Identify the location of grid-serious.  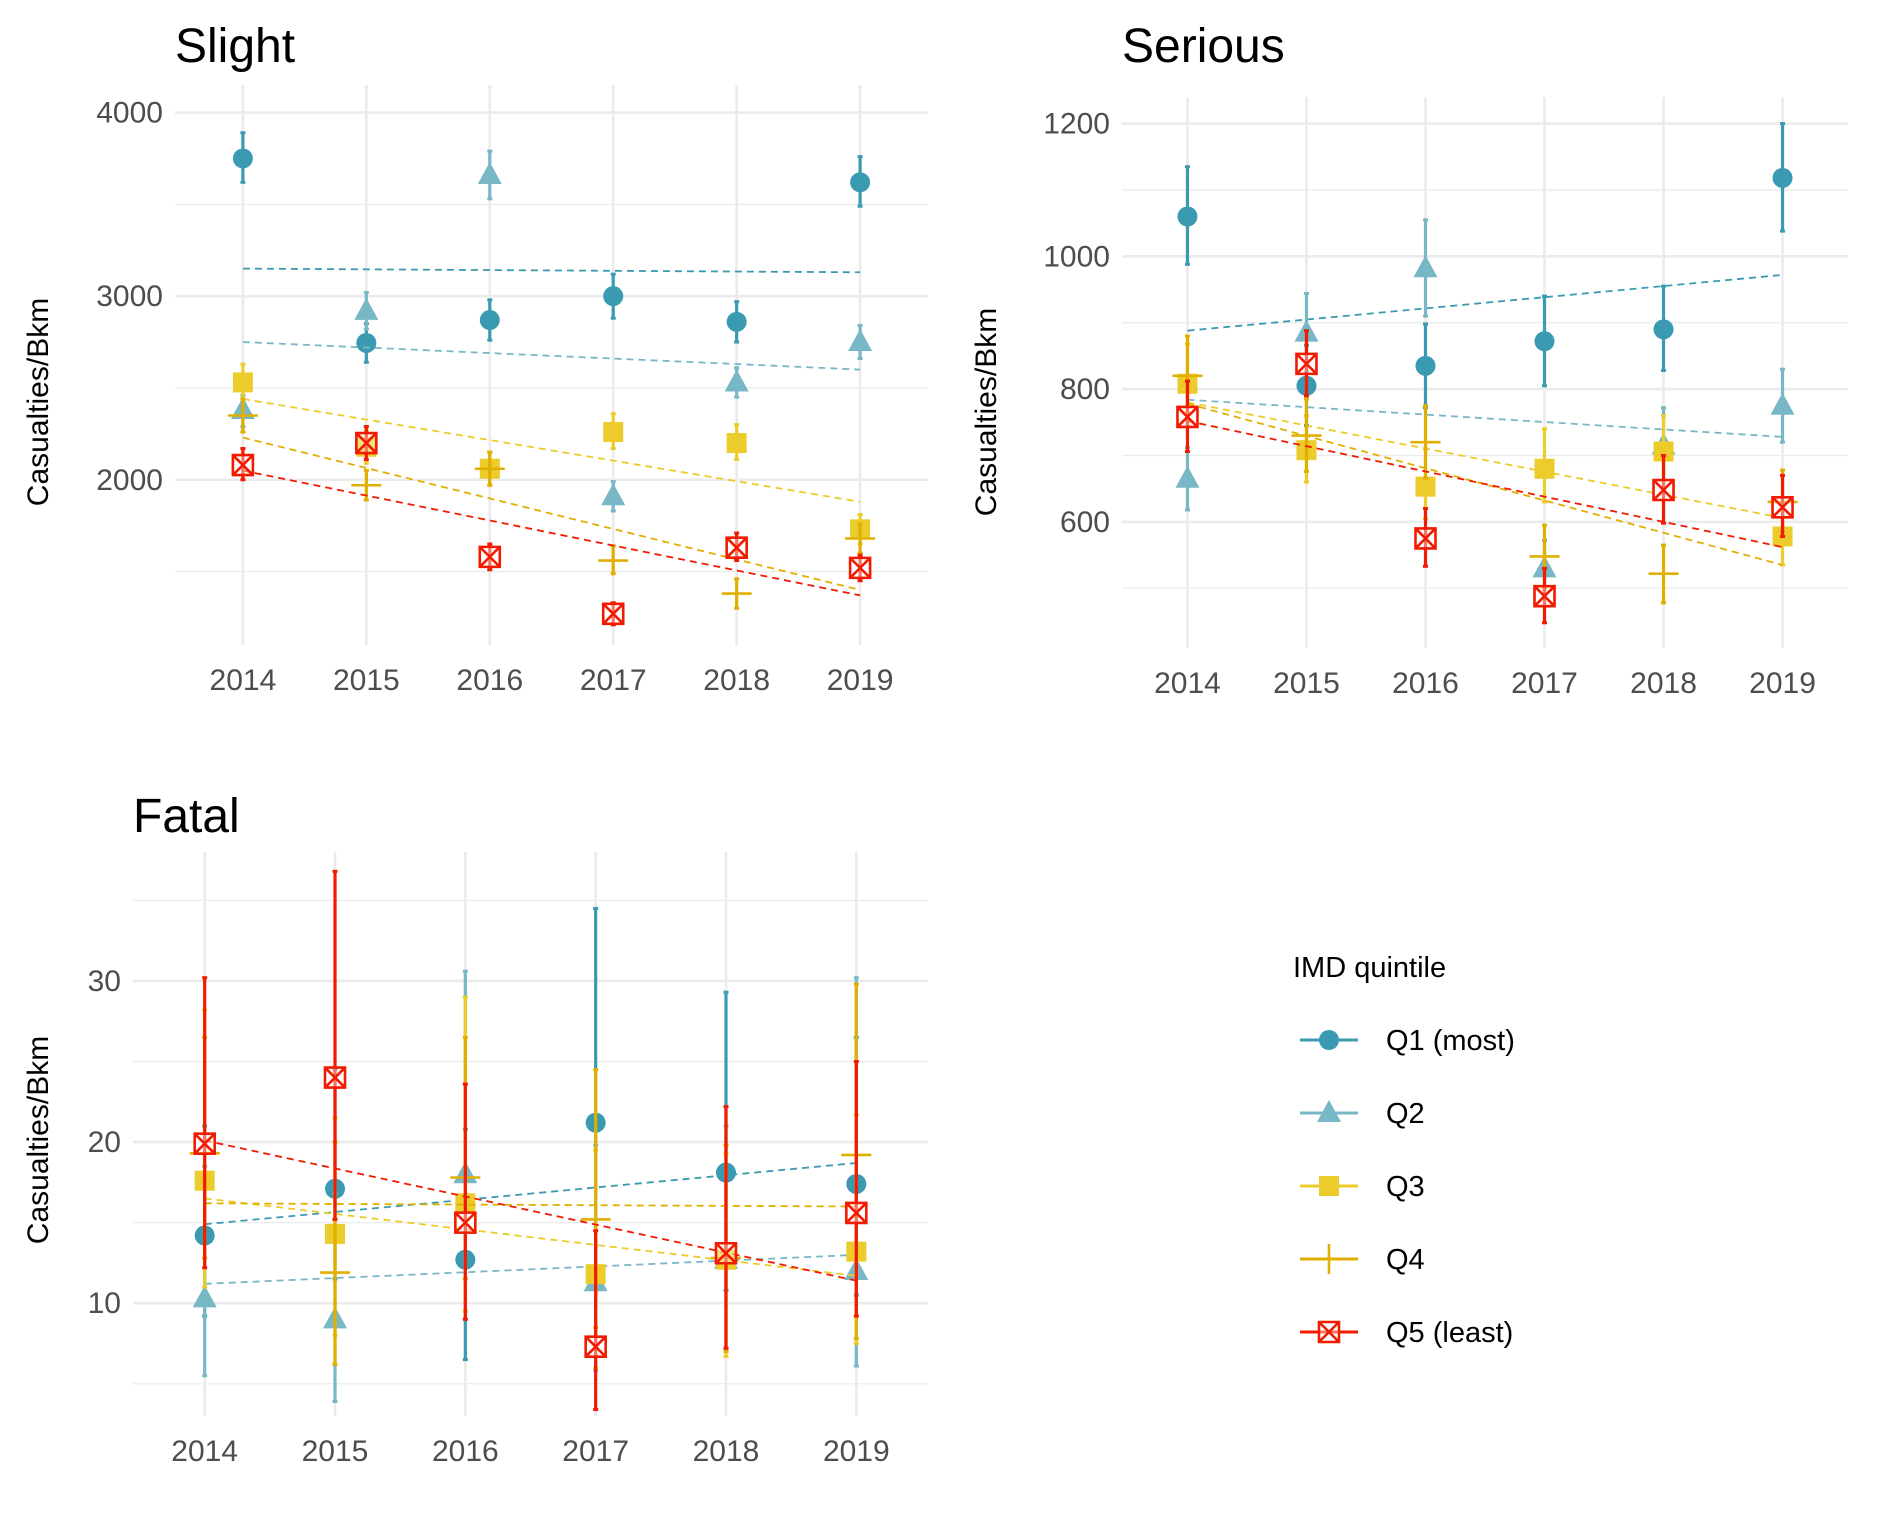
(1485, 372).